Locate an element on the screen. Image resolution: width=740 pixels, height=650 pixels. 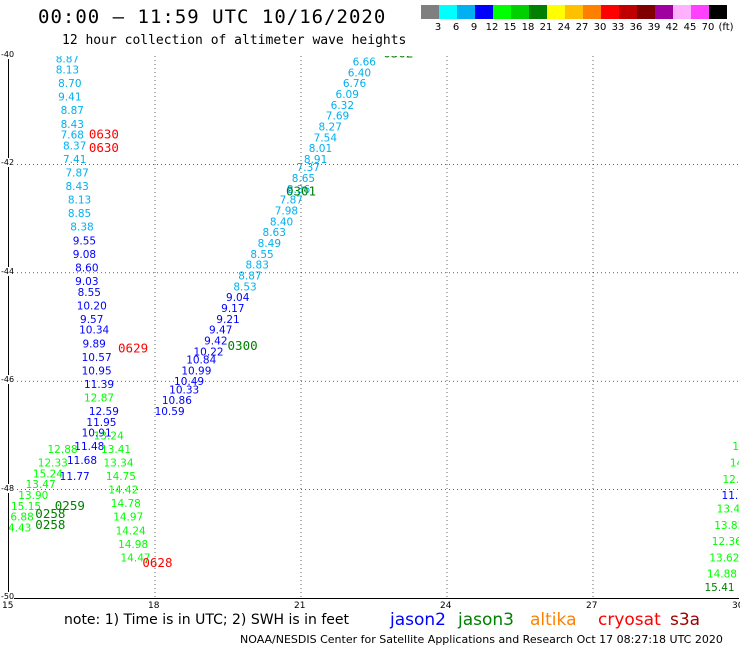
satellite-legend-item: cryosat is located at coordinates (629, 620).